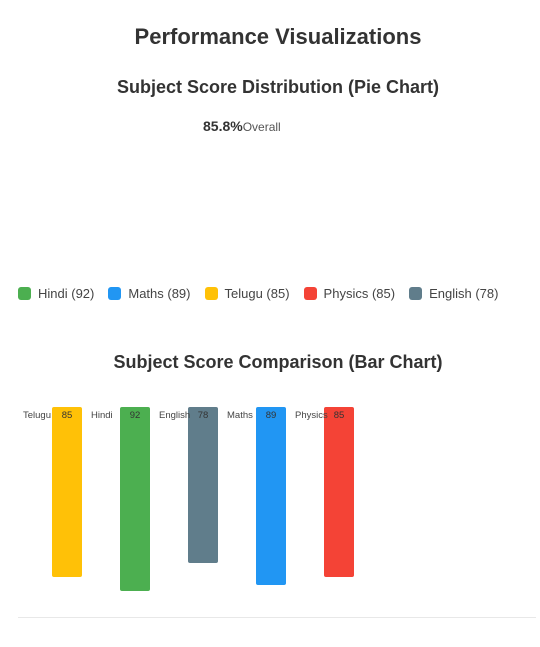 Image resolution: width=540 pixels, height=647 pixels. Describe the element at coordinates (102, 415) in the screenshot. I see `bar-category-label-hindi: Hindi` at that location.